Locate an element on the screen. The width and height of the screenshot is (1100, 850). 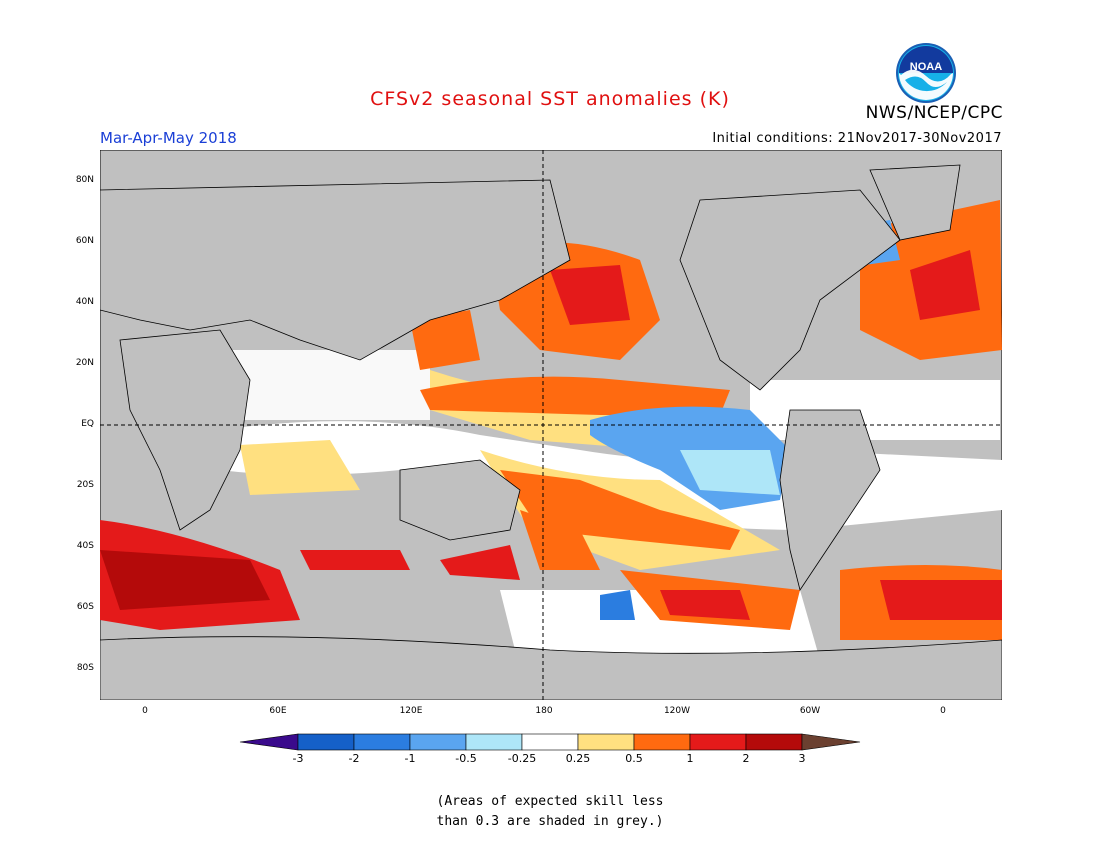
north-america-landmass is located at coordinates (790, 290).